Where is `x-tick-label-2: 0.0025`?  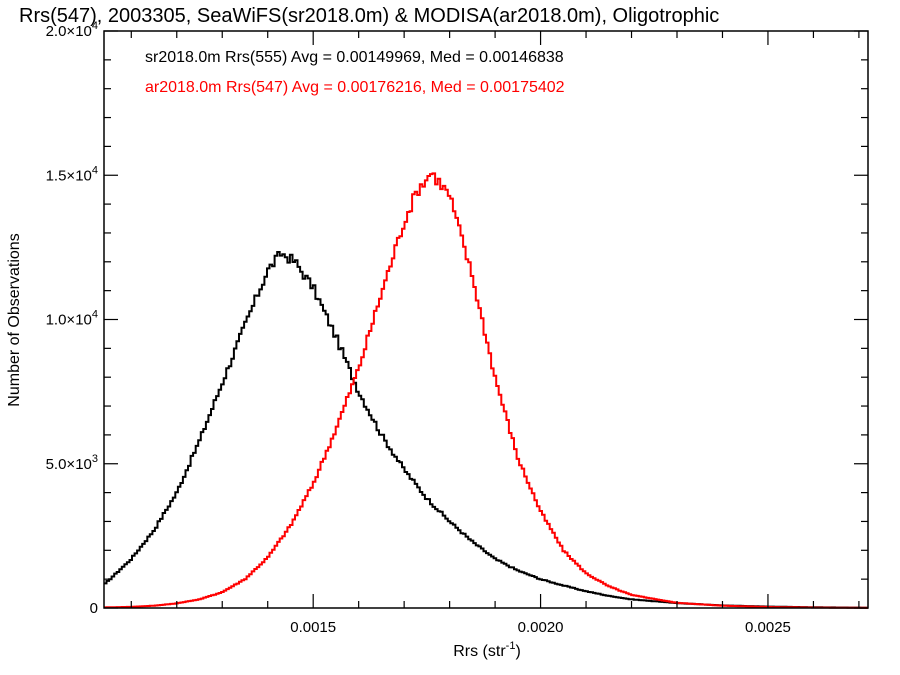 x-tick-label-2: 0.0025 is located at coordinates (768, 627).